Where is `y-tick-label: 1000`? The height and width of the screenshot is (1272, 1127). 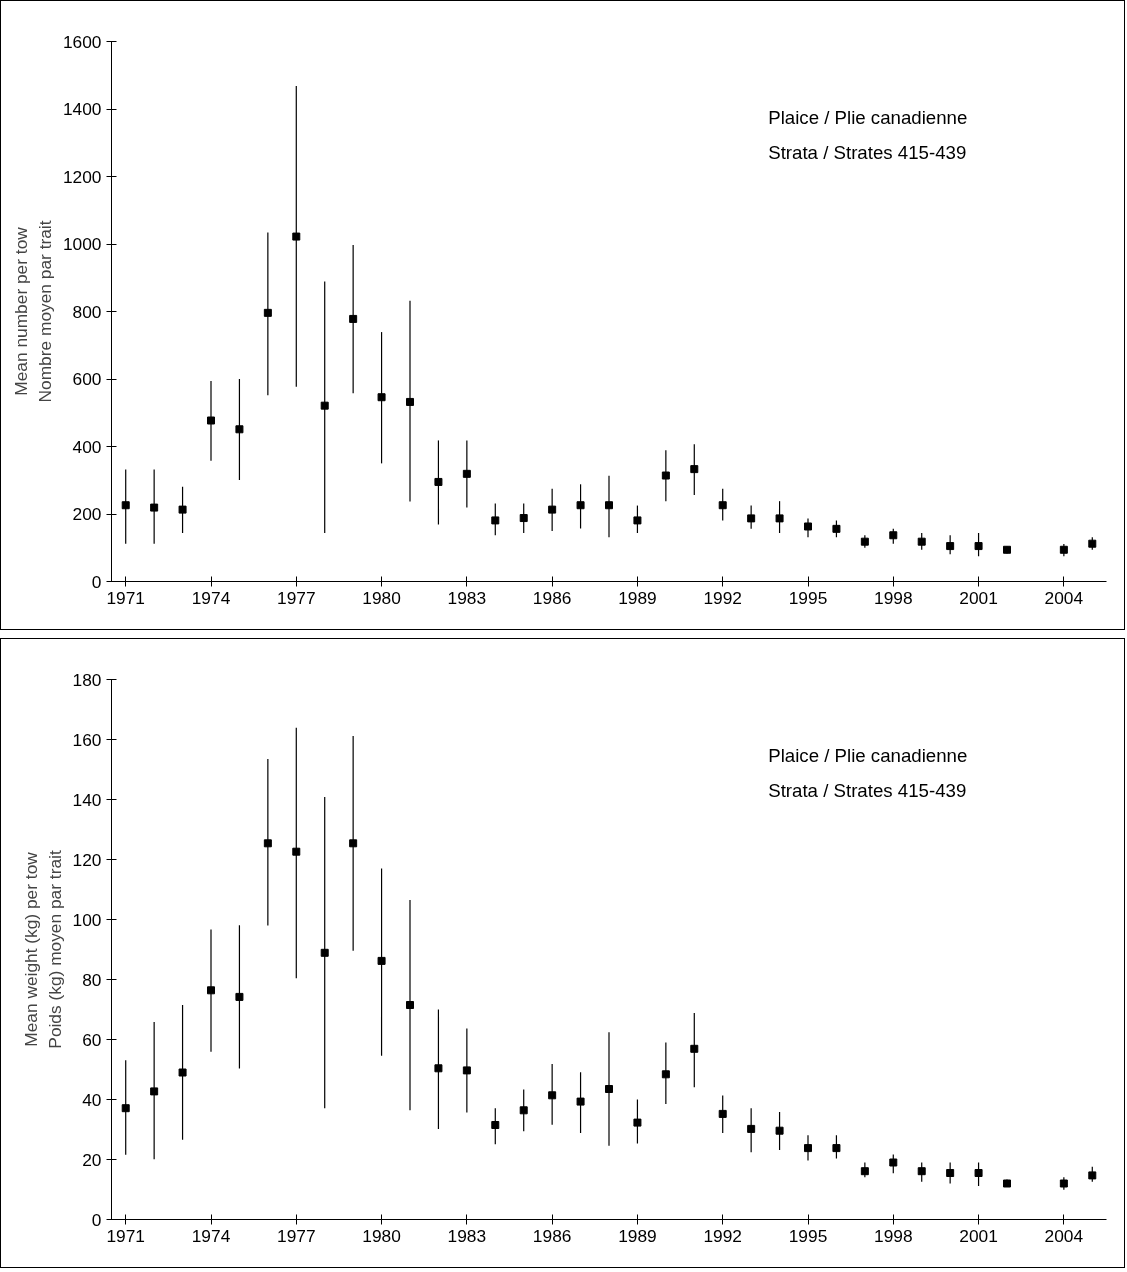 y-tick-label: 1000 is located at coordinates (82, 244).